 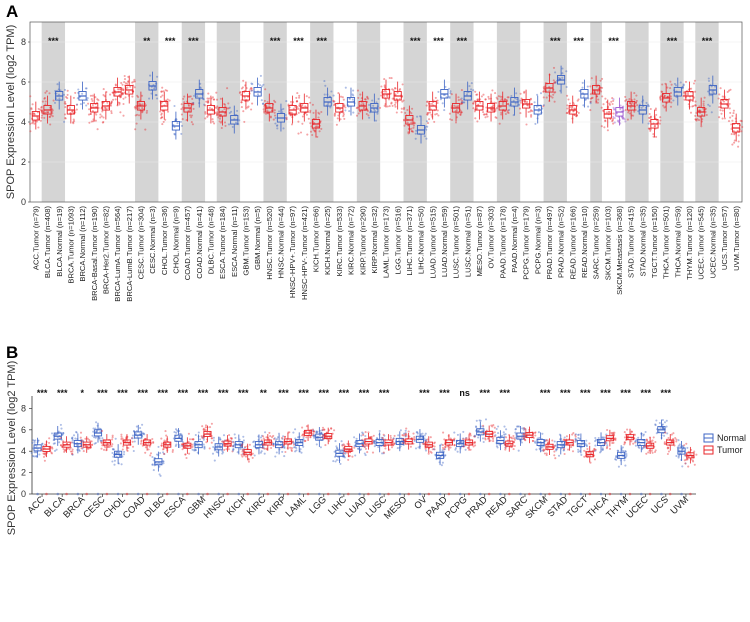 What do you see at coordinates (515, 429) in the screenshot?
I see `panel-b-normal-24-point` at bounding box center [515, 429].